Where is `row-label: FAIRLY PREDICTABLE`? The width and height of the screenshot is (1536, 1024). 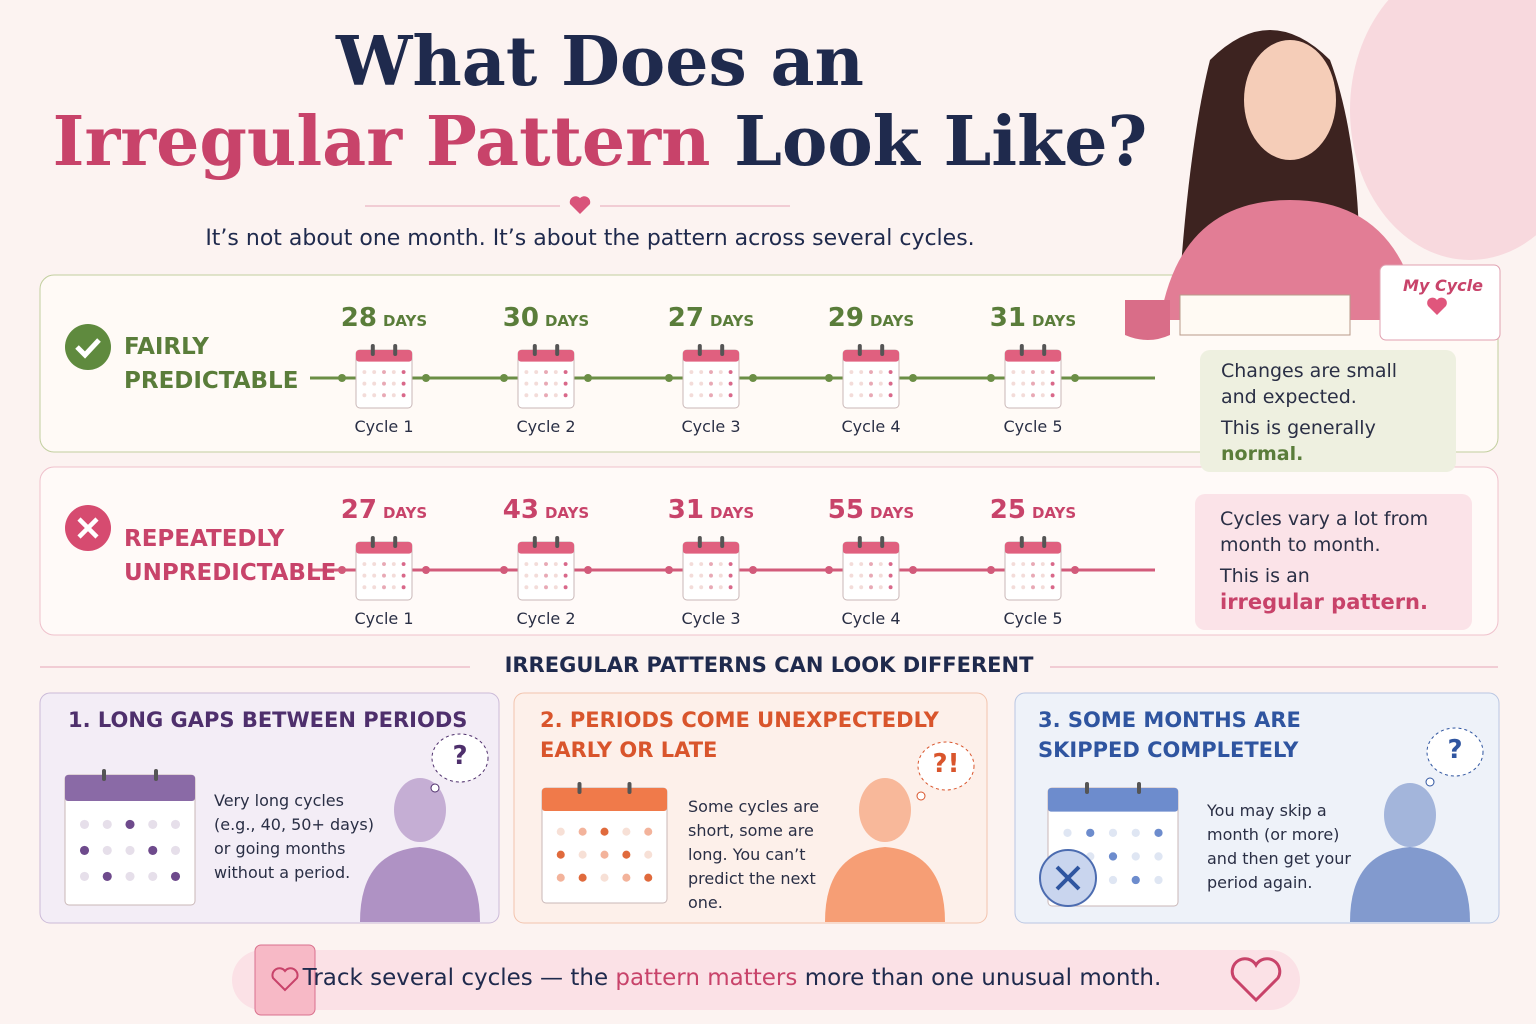
row-label: FAIRLY PREDICTABLE is located at coordinates (211, 364).